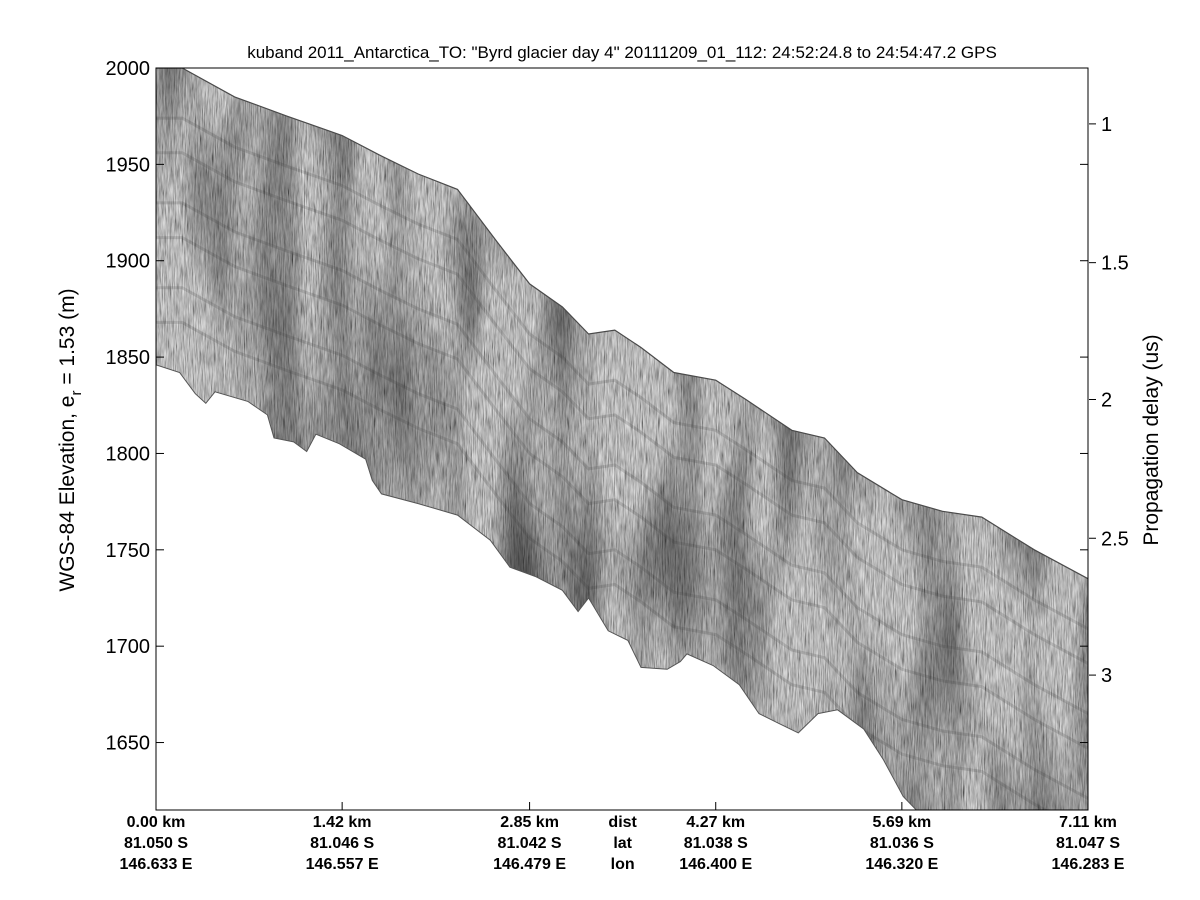  What do you see at coordinates (156, 864) in the screenshot?
I see `x-lon-label: 146.633 E` at bounding box center [156, 864].